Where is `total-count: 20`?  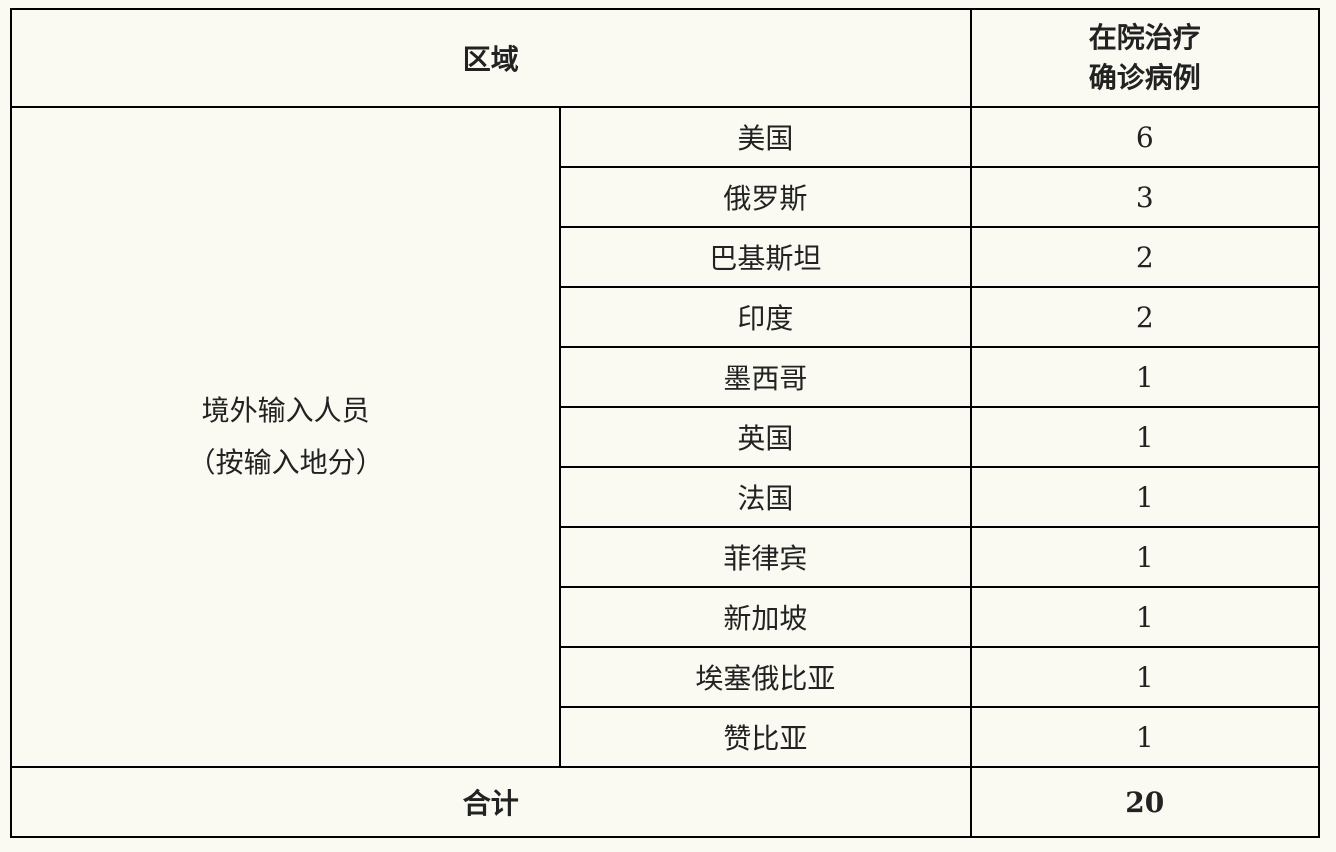 total-count: 20 is located at coordinates (1144, 802).